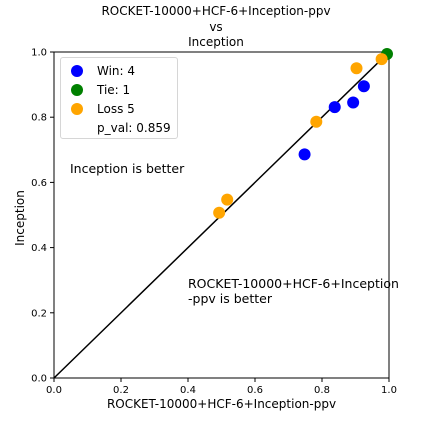 This screenshot has height=432, width=432. I want to click on legend-marker-win, so click(77, 71).